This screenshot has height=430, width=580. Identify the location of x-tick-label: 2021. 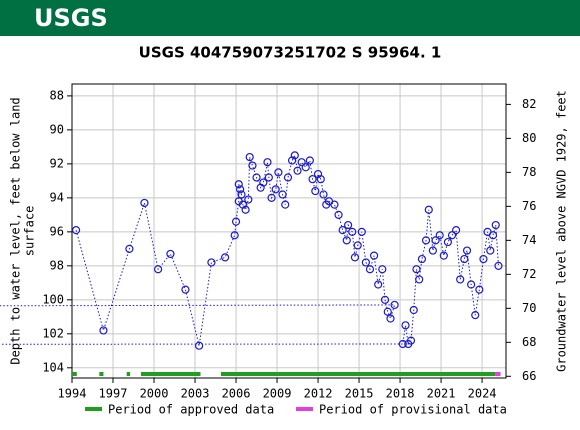
(441, 394).